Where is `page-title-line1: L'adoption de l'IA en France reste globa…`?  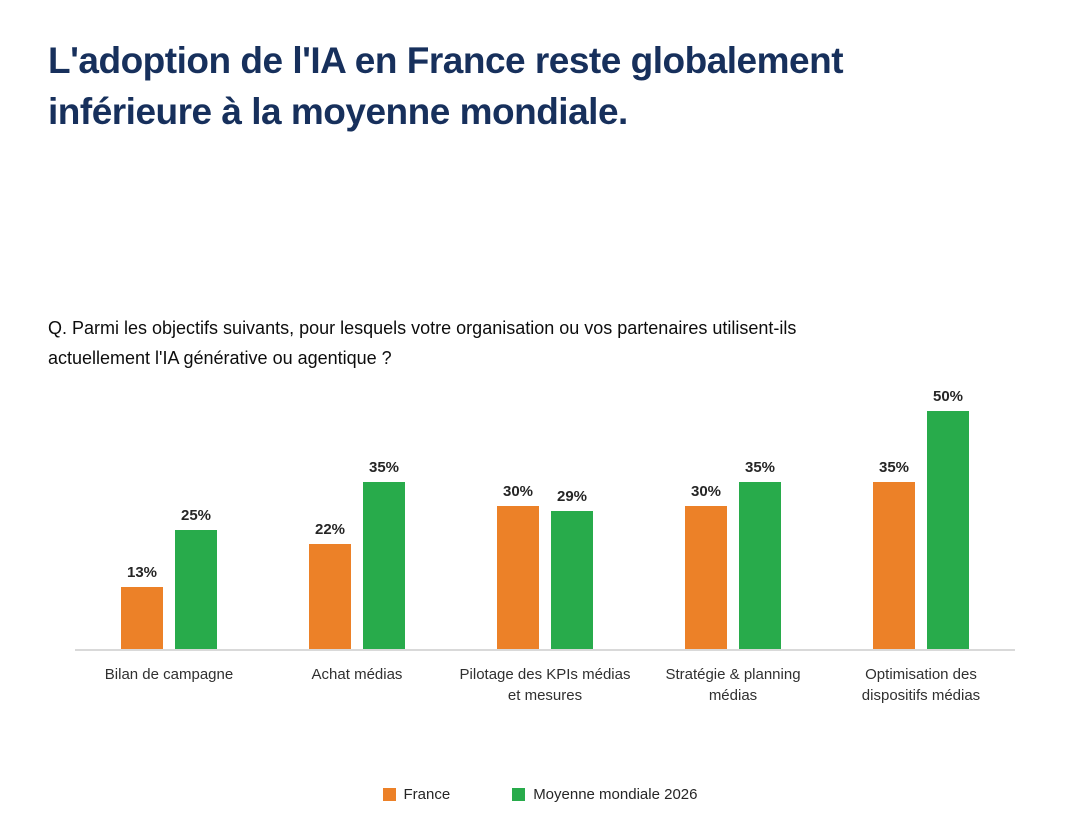
page-title-line1: L'adoption de l'IA en France reste globa… is located at coordinates (446, 60).